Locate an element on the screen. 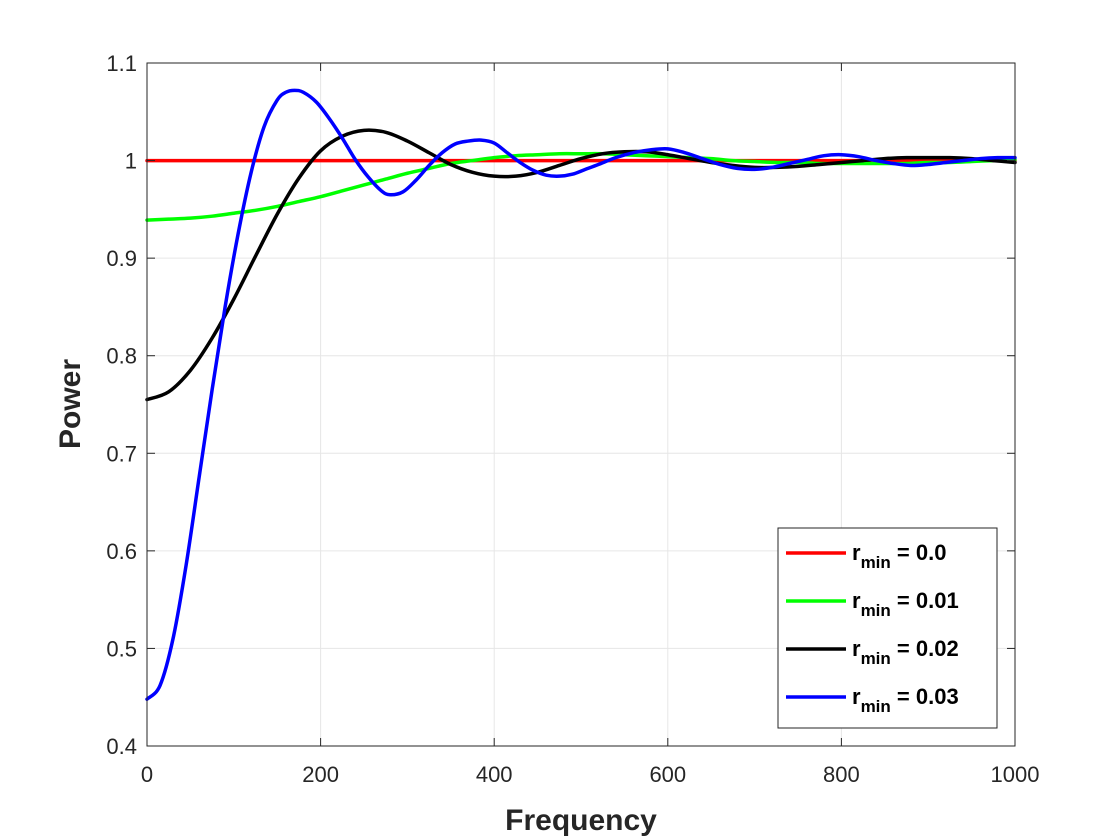  y-tick-labels: 0.4 0.5 0.6 0.7 0.8 0.9 1 1.1 is located at coordinates (121, 405).